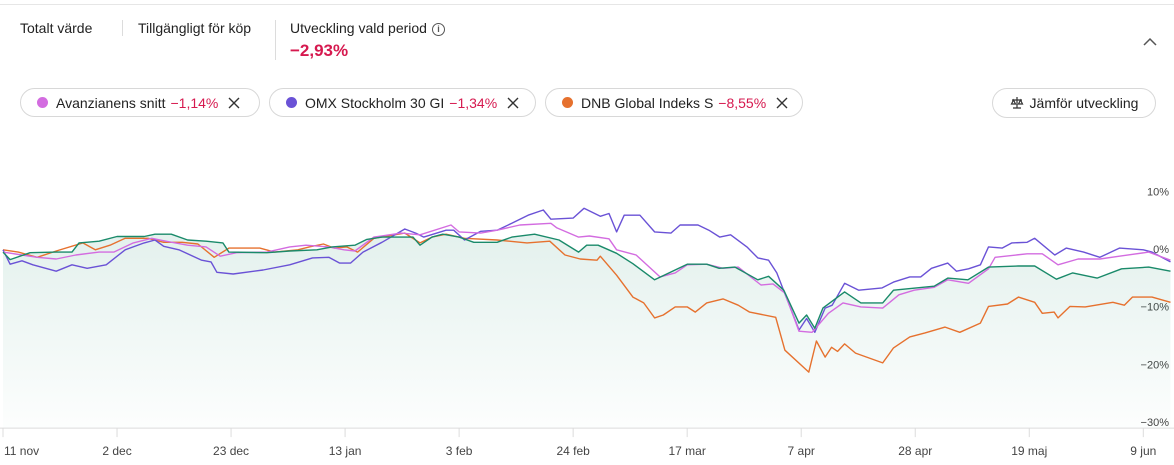 This screenshot has width=1174, height=465. I want to click on x-tick-label: 13 jan, so click(345, 451).